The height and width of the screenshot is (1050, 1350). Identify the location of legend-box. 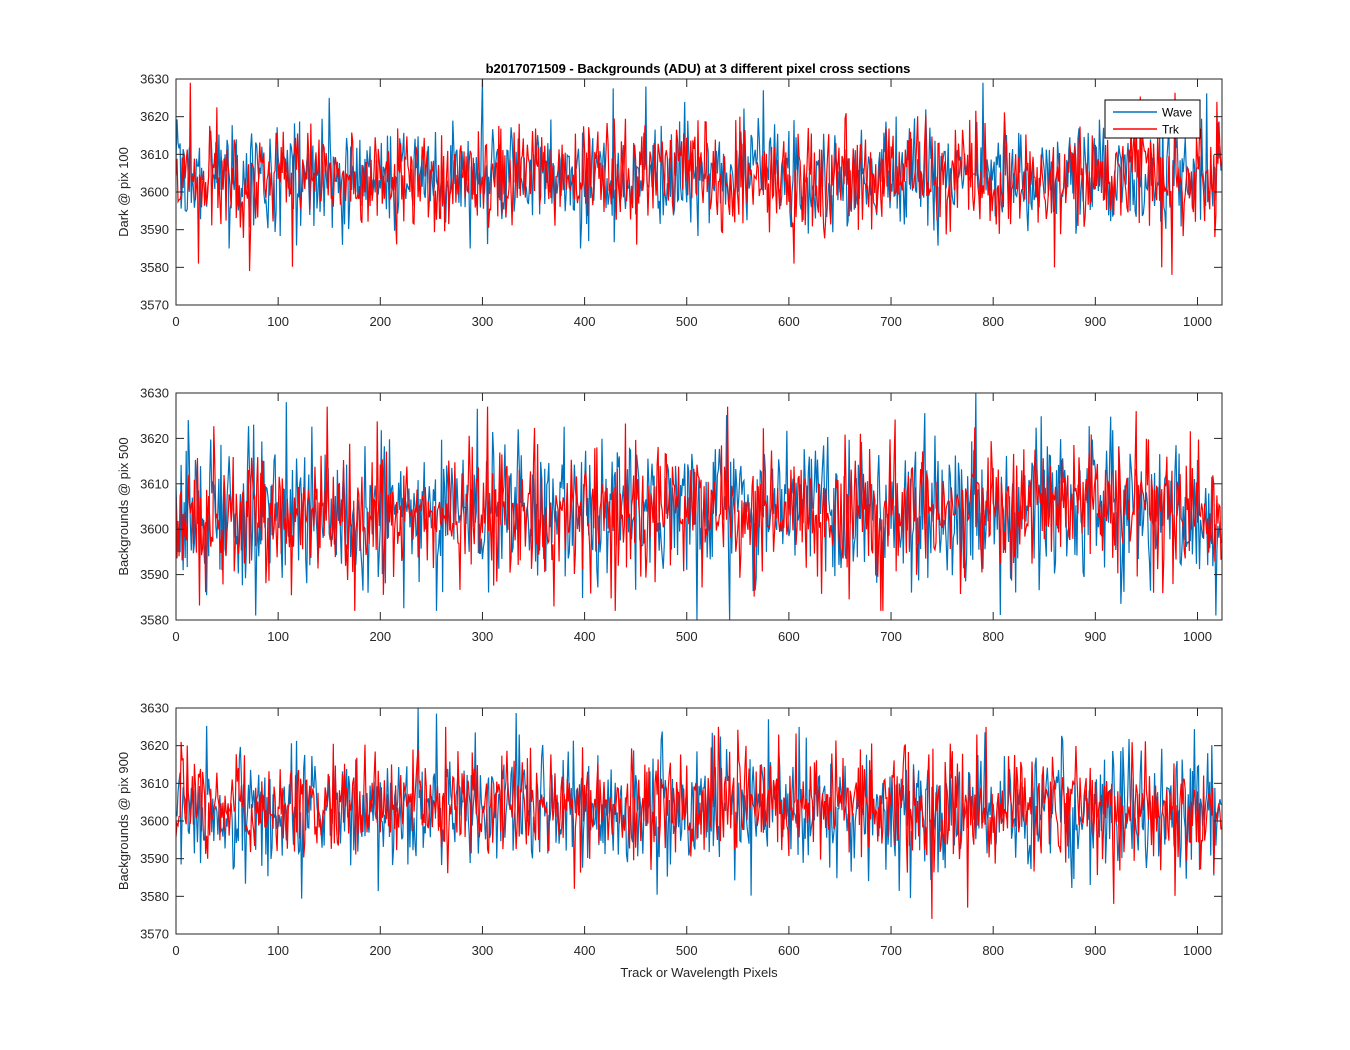
(1152, 119).